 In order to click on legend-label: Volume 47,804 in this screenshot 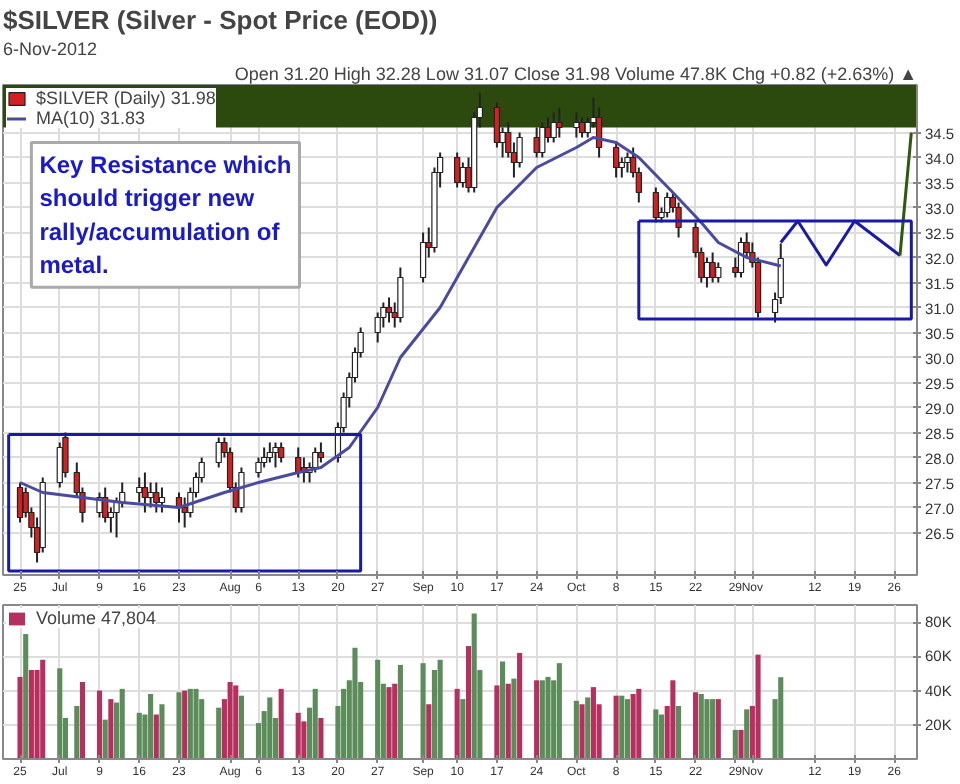, I will do `click(96, 618)`.